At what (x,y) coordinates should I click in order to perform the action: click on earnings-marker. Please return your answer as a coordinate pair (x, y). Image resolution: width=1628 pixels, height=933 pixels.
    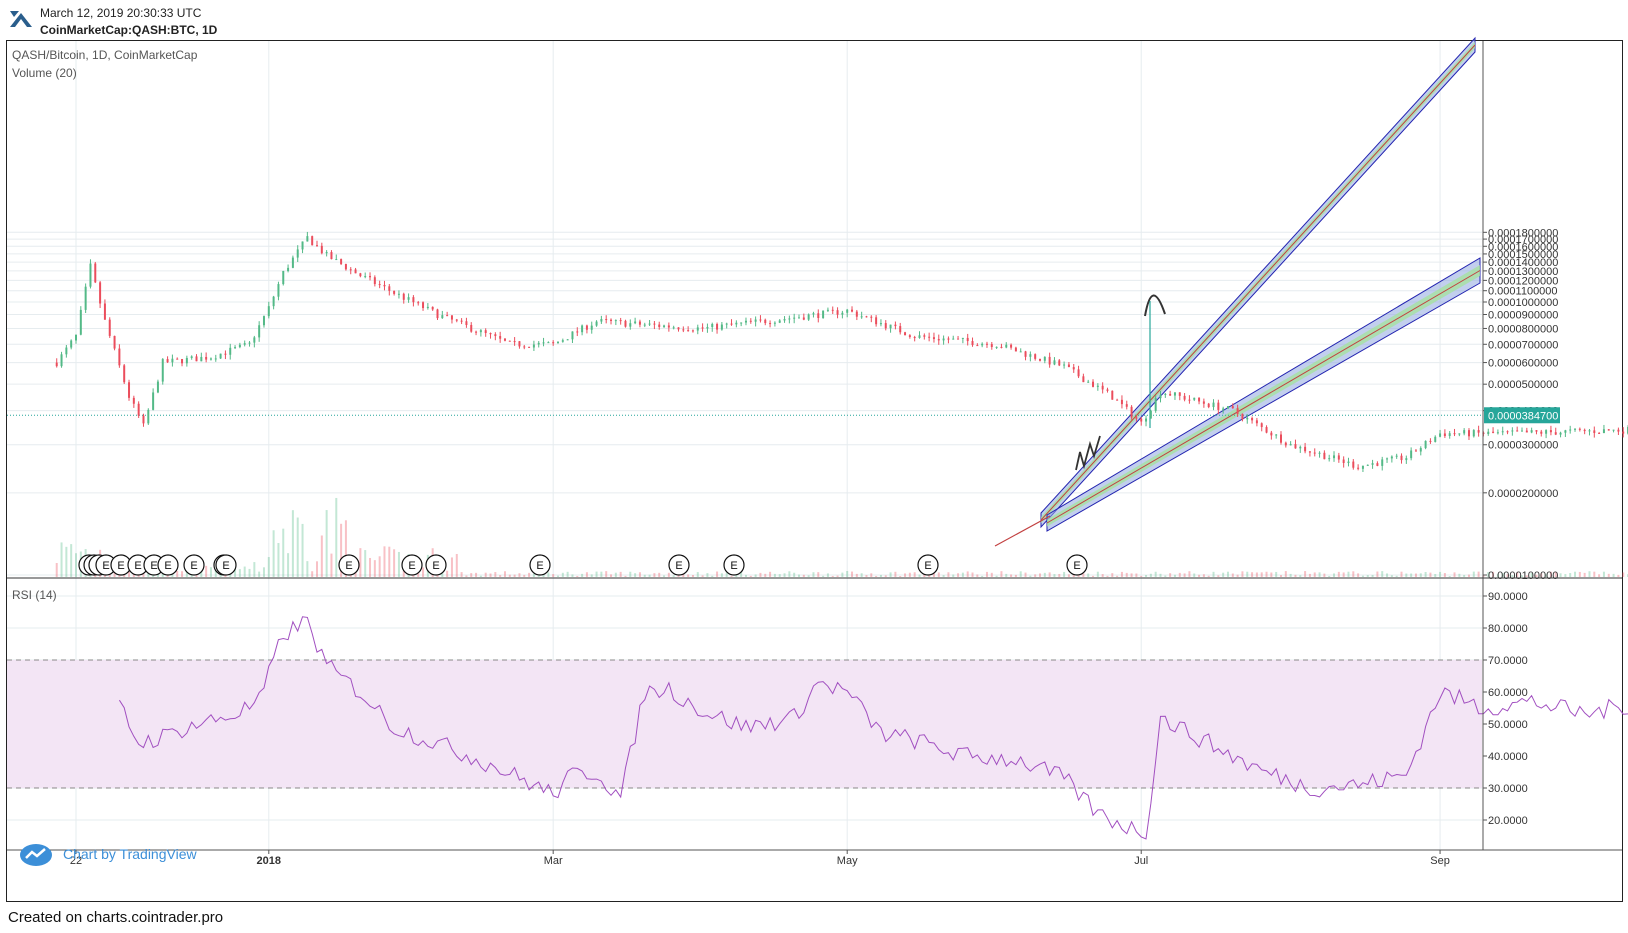
    Looking at the image, I should click on (928, 565).